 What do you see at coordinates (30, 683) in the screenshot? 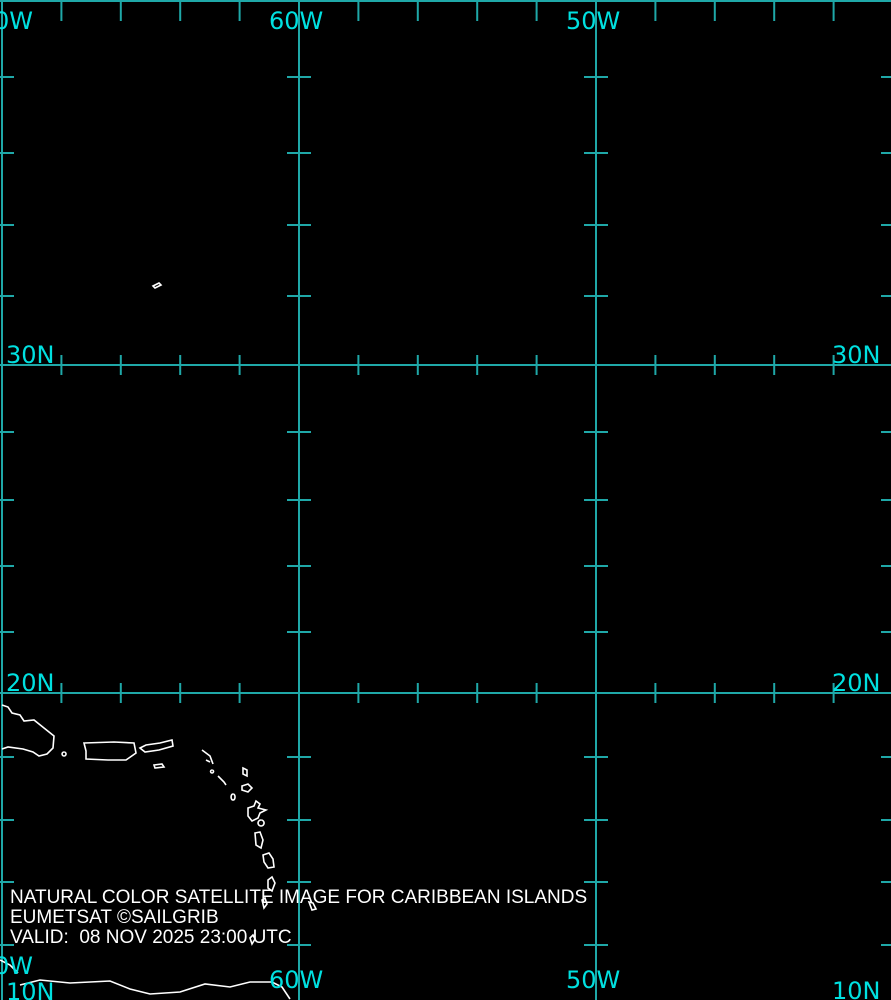
I see `lat-label-left-20n: 20N` at bounding box center [30, 683].